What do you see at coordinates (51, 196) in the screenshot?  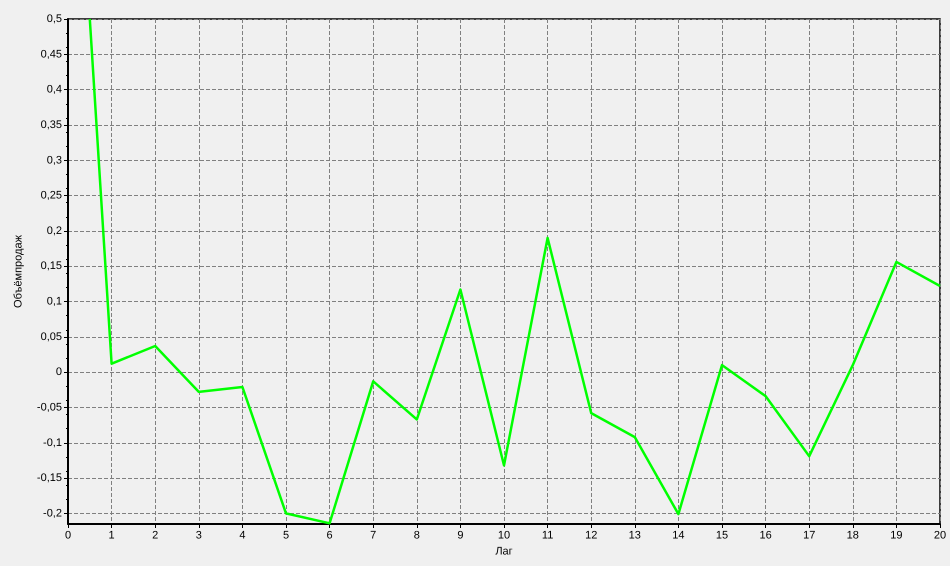 I see `y-tick-label: 0,25` at bounding box center [51, 196].